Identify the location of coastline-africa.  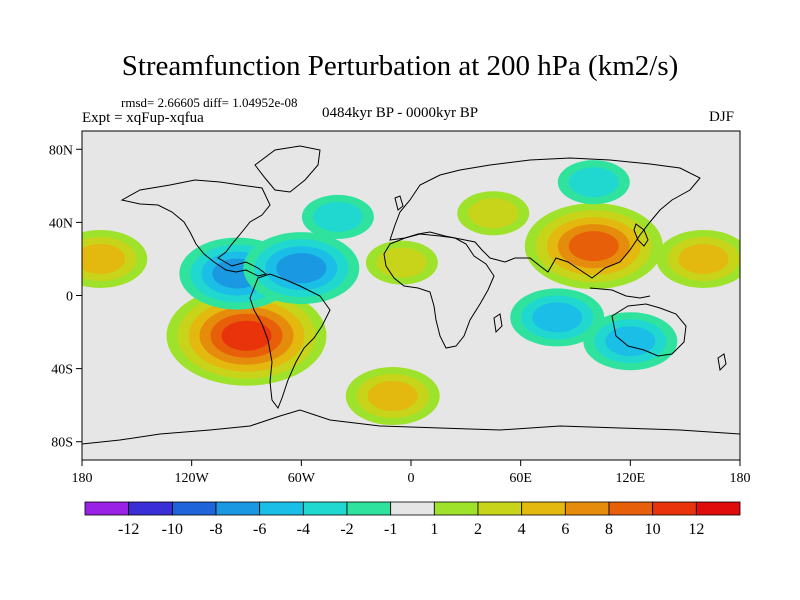
(439, 291).